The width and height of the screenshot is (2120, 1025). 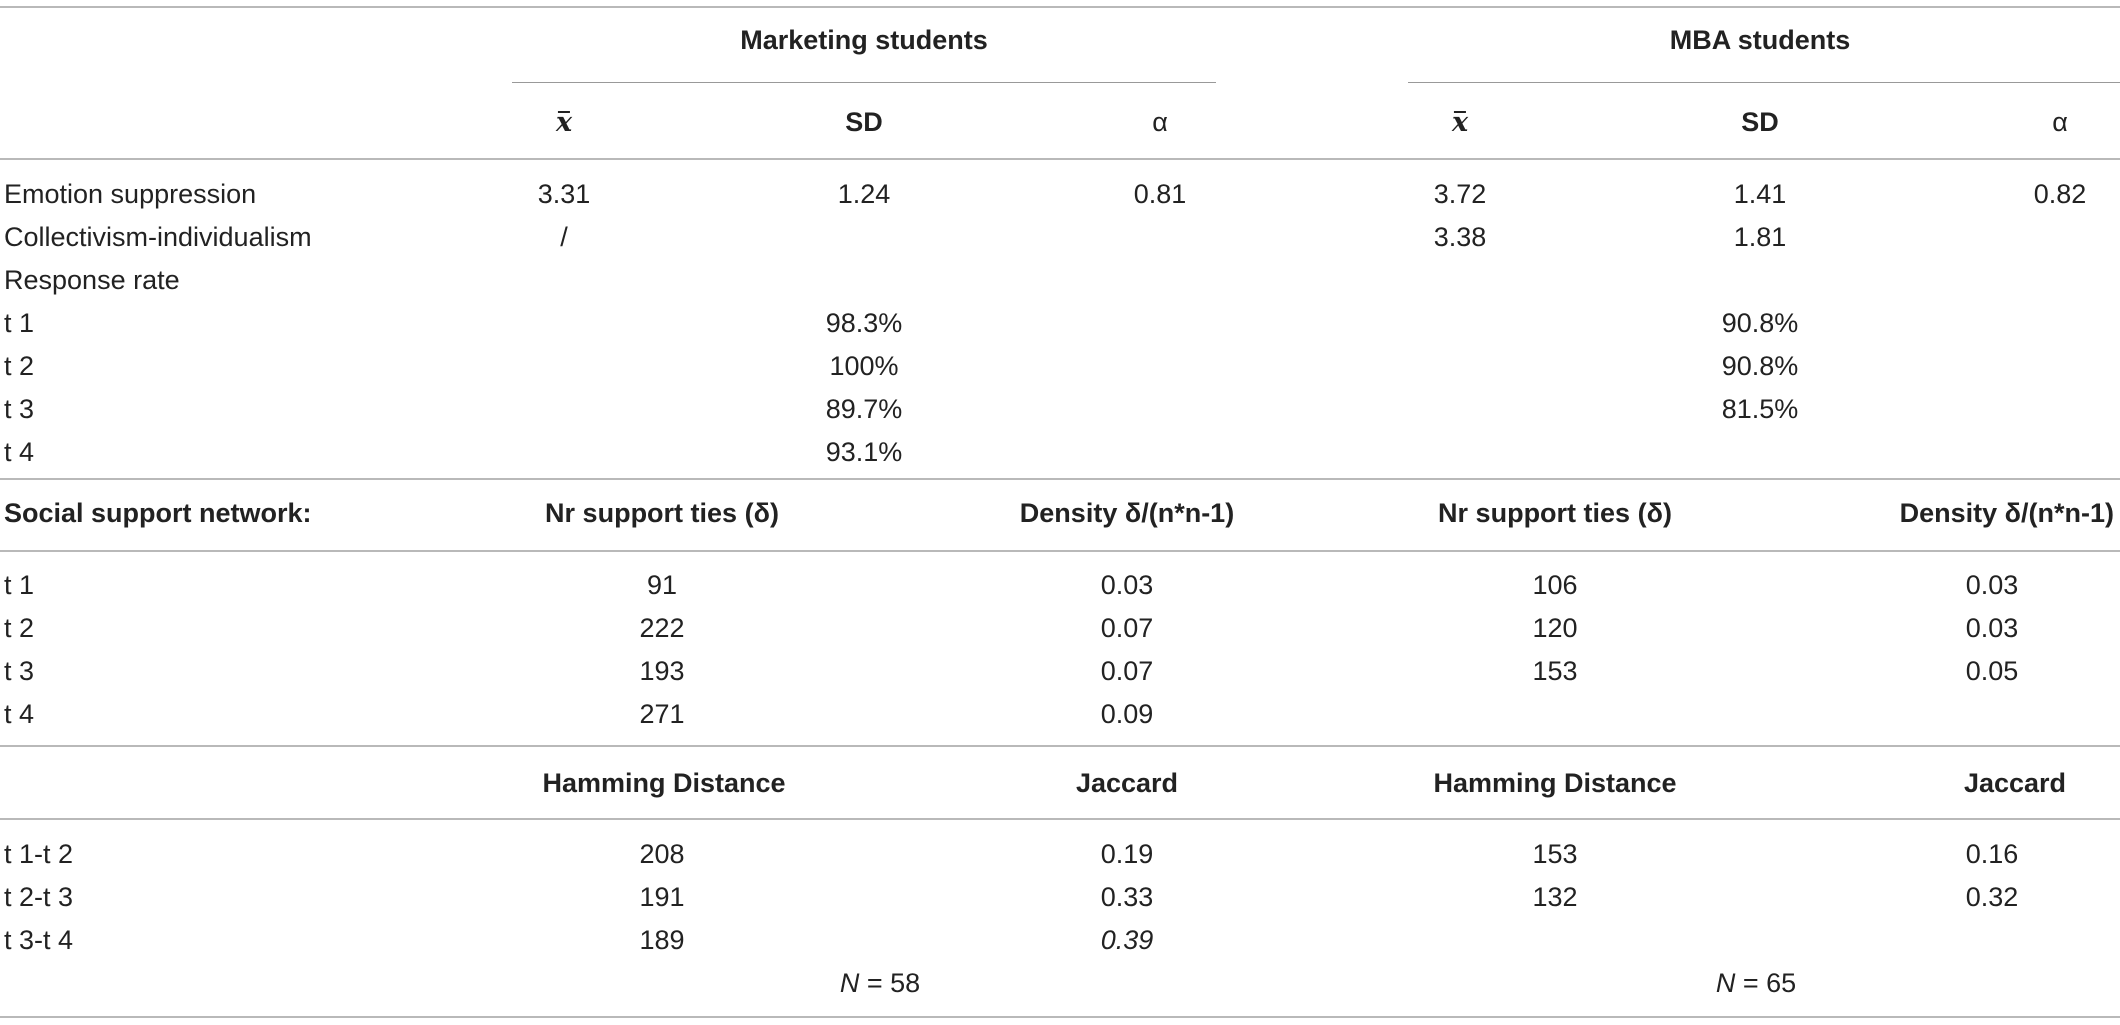 I want to click on sample-size-marketing: N = 58, so click(x=880, y=983).